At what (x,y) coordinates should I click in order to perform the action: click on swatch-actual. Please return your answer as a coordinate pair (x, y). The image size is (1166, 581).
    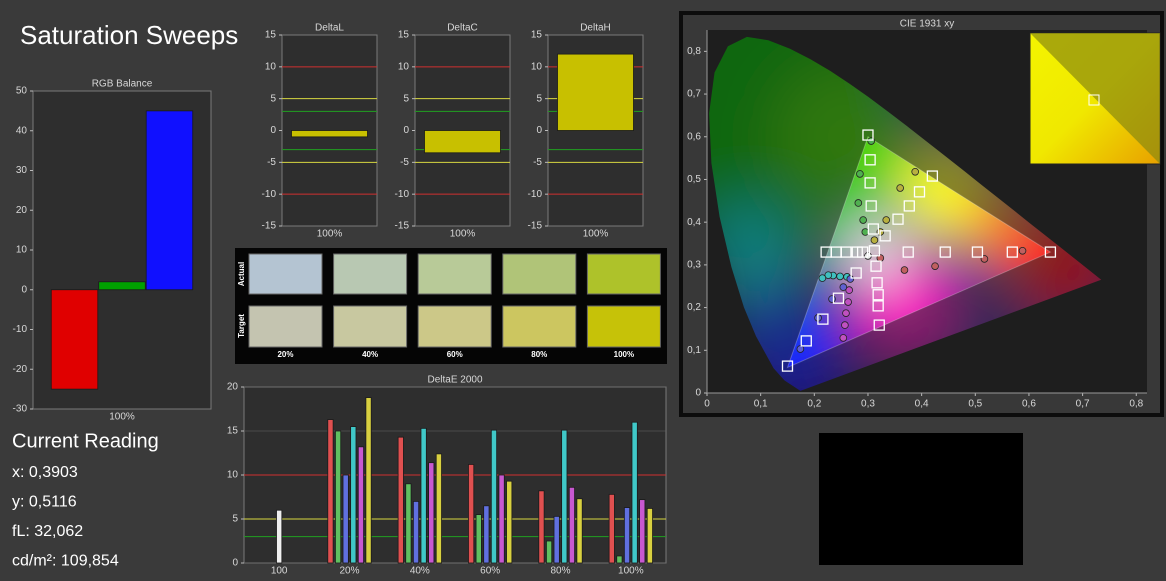
    Looking at the image, I should click on (285, 274).